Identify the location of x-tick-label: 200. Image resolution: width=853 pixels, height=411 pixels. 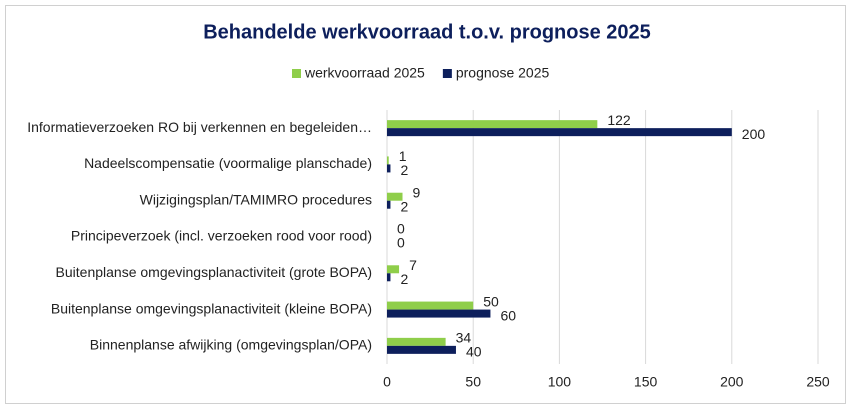
(732, 382).